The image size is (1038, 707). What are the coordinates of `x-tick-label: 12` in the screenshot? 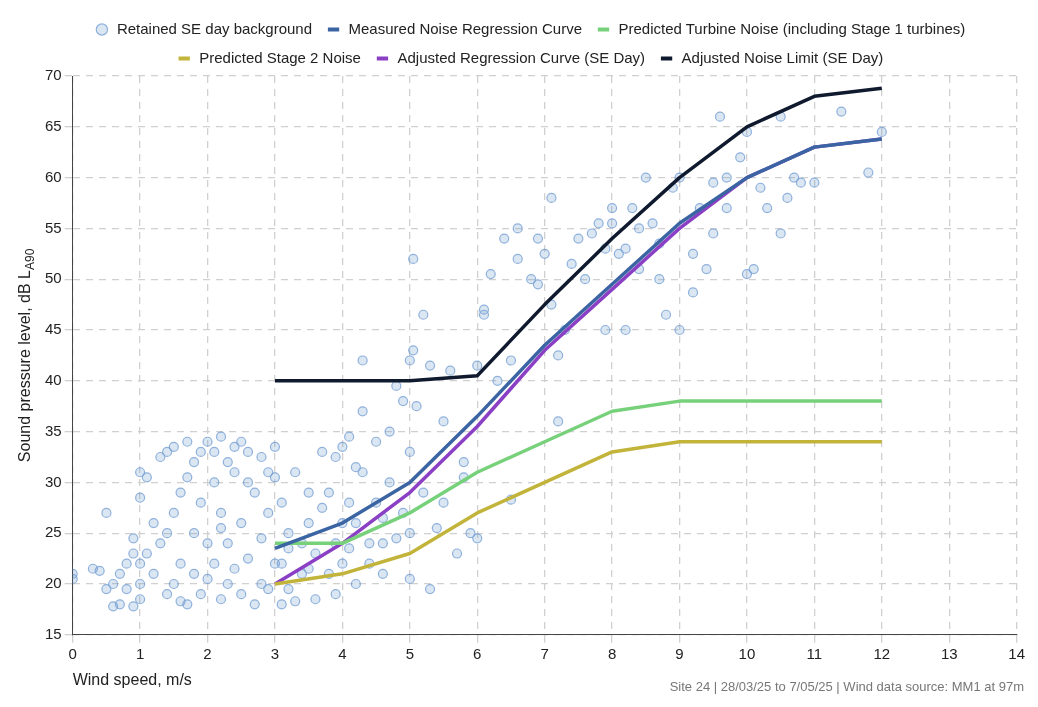 It's located at (882, 653).